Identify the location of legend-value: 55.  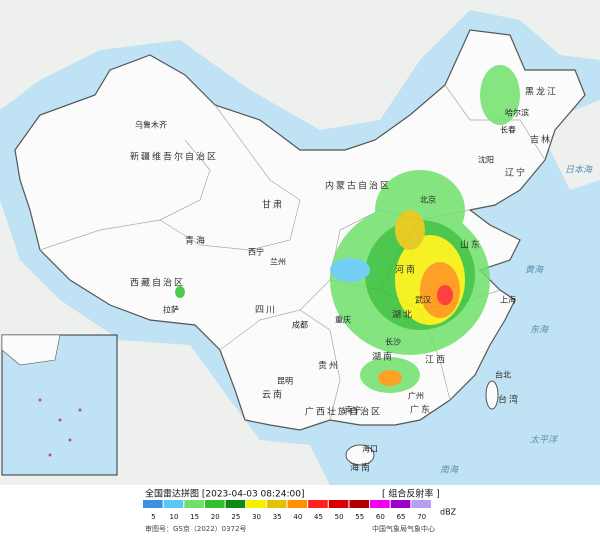
(359, 517).